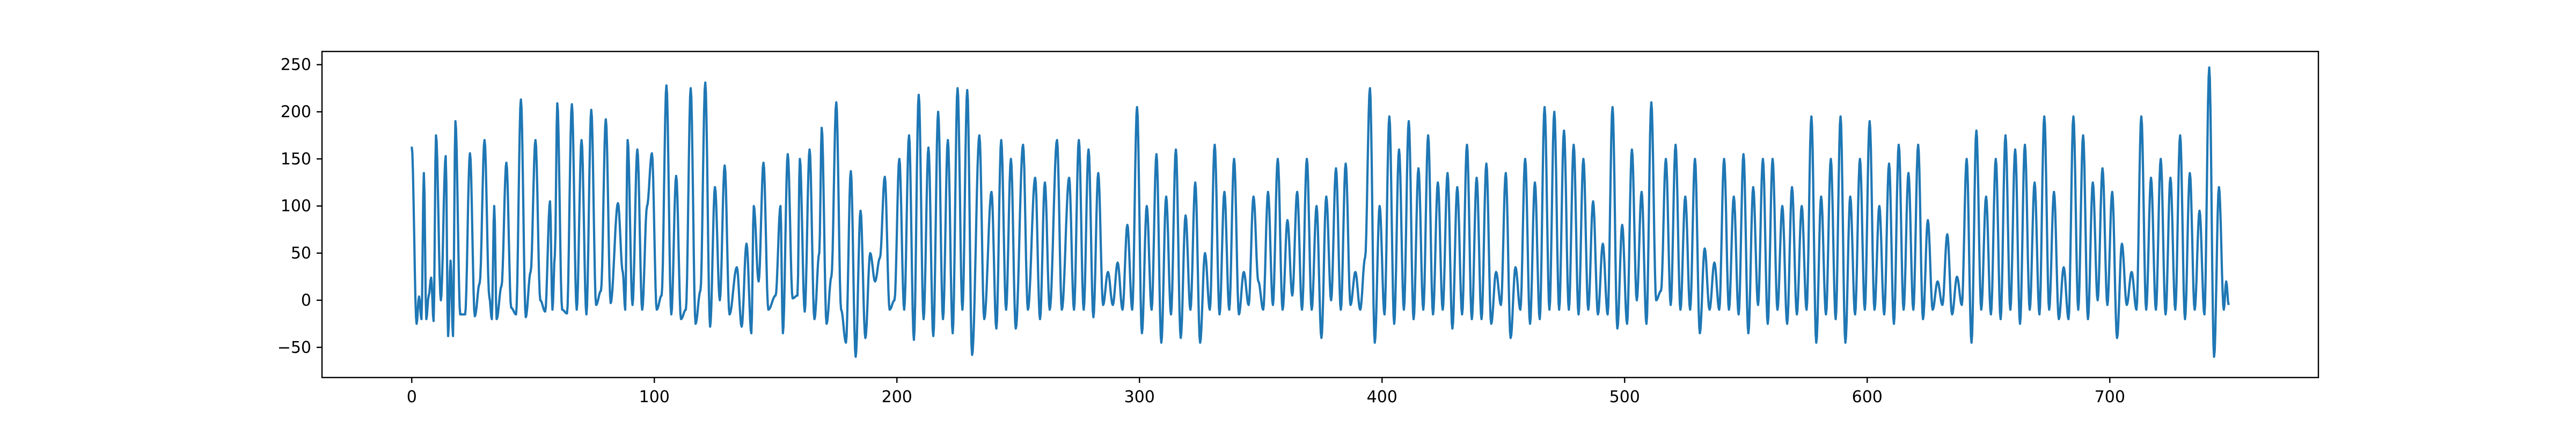  I want to click on x-tick-label: 400, so click(1382, 397).